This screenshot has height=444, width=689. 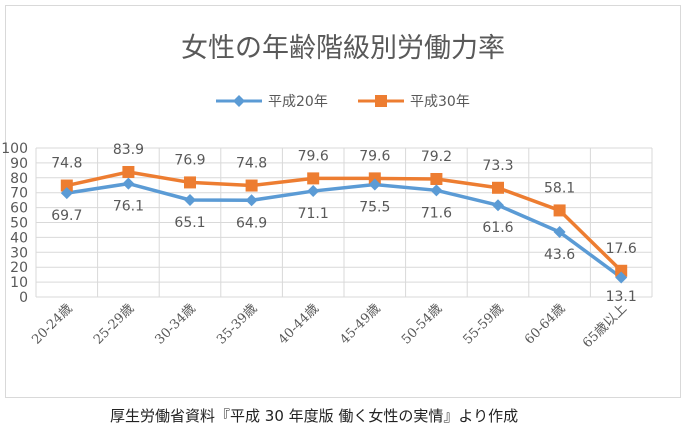 I want to click on legend-label: 平成20年, so click(x=298, y=102).